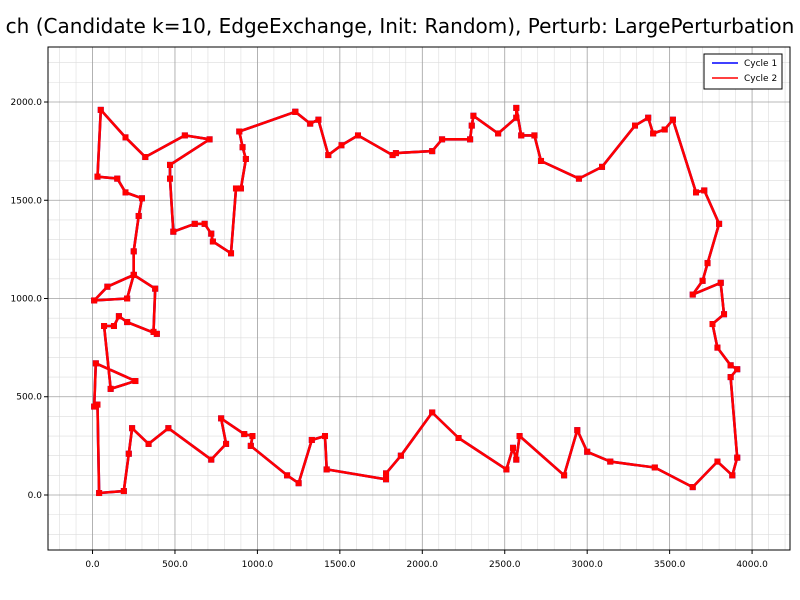 The image size is (800, 600). What do you see at coordinates (27, 300) in the screenshot?
I see `y-tick-label: 1000.0` at bounding box center [27, 300].